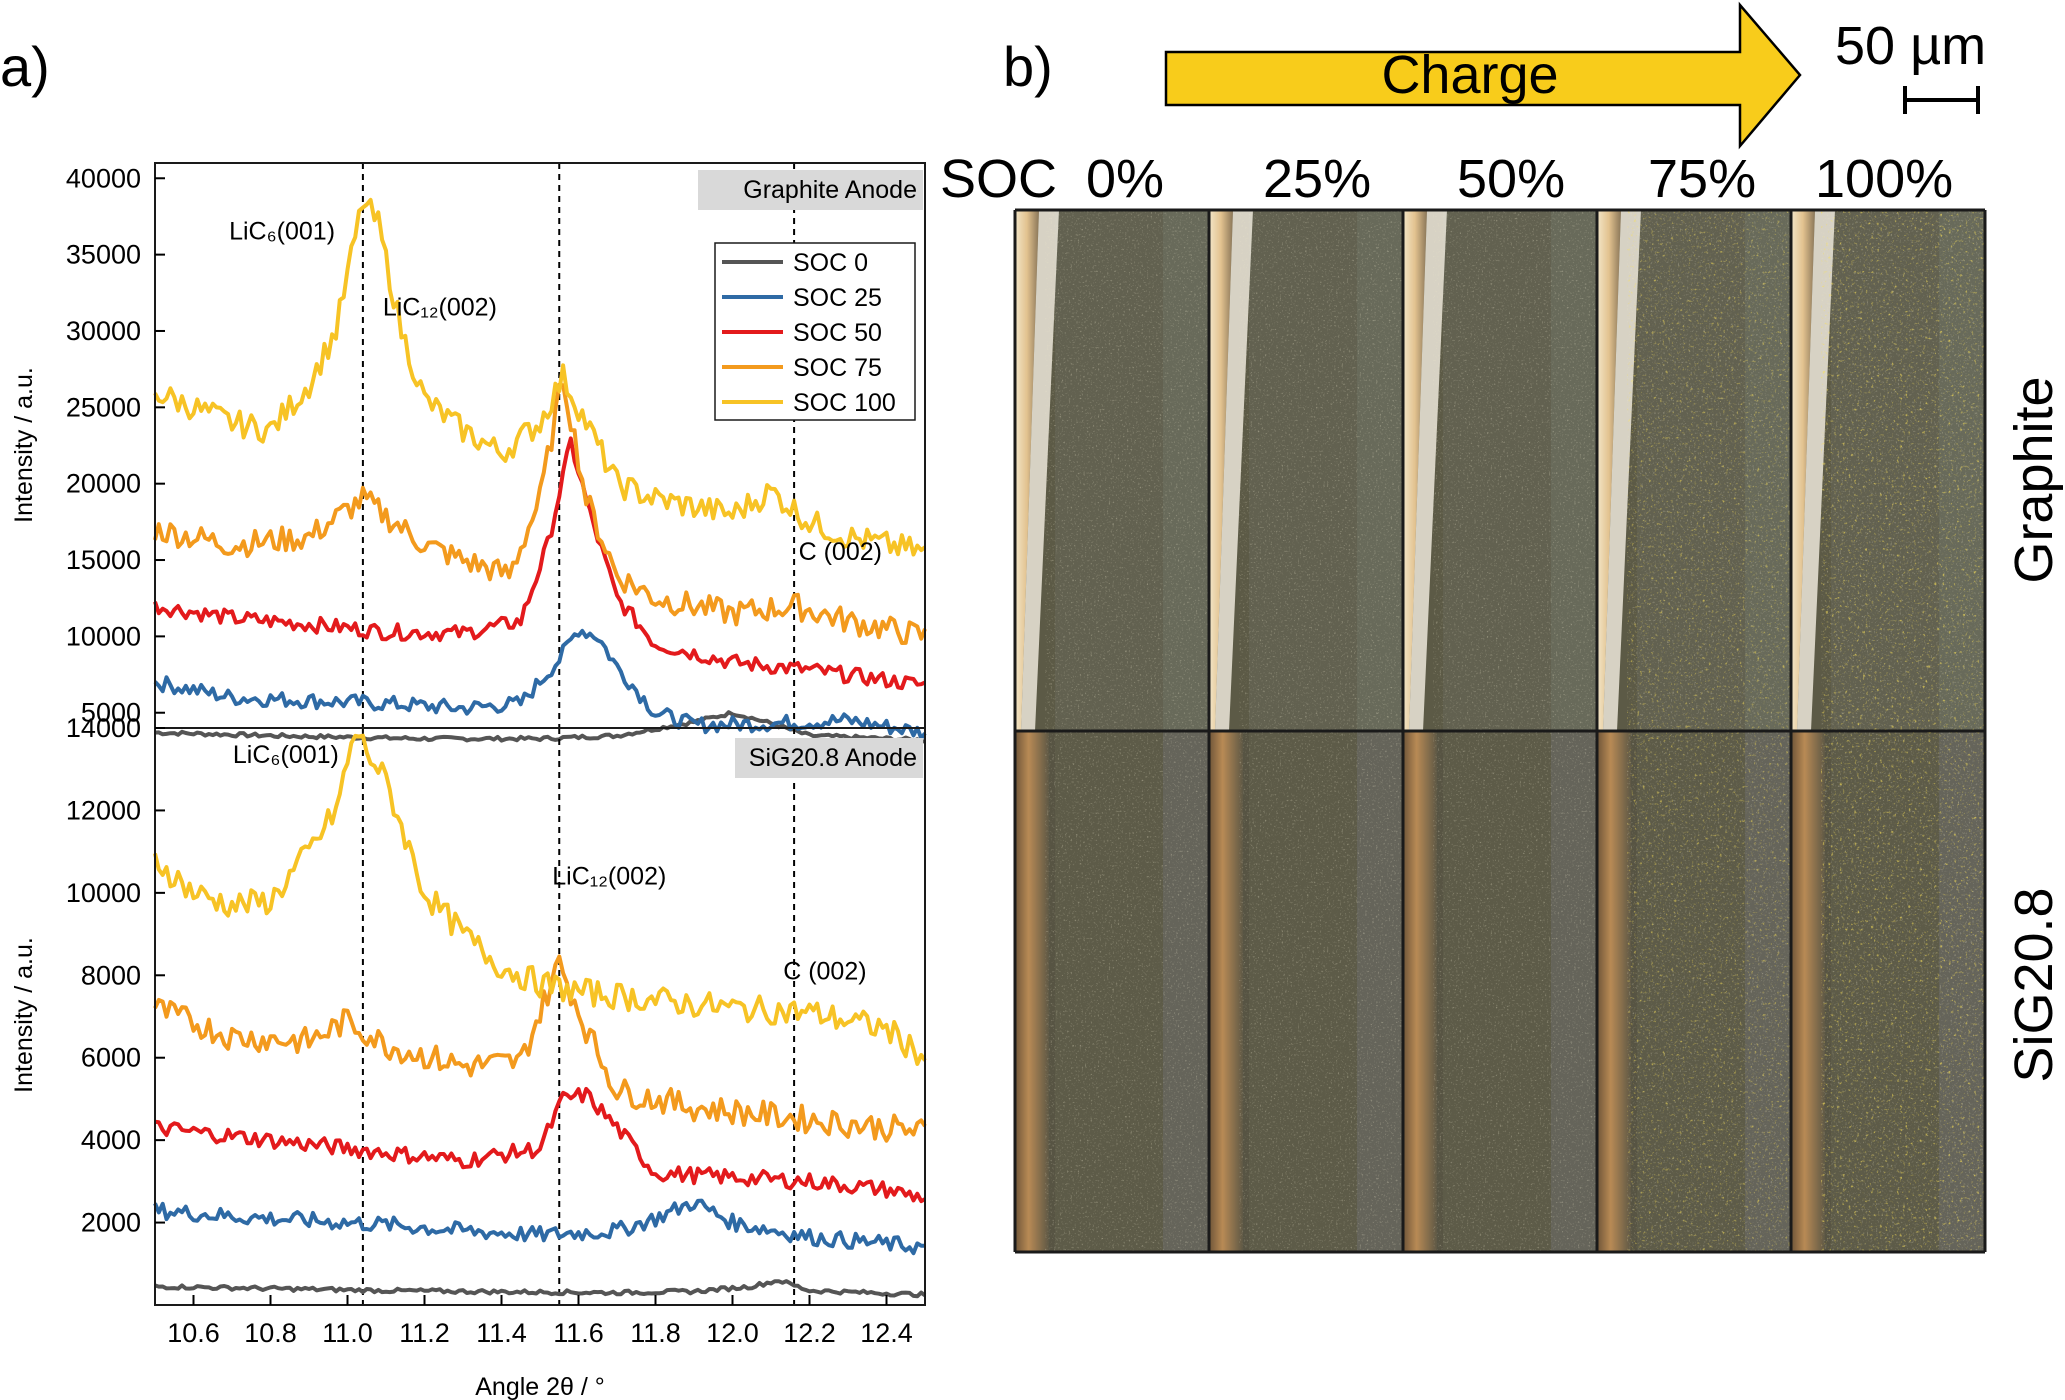 The image size is (2065, 1400). What do you see at coordinates (830, 190) in the screenshot?
I see `plot-title-graphite: Graphite Anode` at bounding box center [830, 190].